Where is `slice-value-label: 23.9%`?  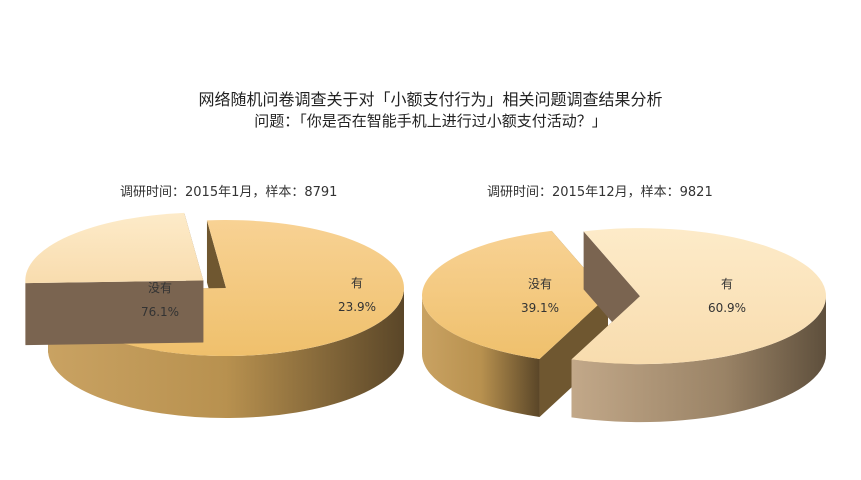 slice-value-label: 23.9% is located at coordinates (357, 307).